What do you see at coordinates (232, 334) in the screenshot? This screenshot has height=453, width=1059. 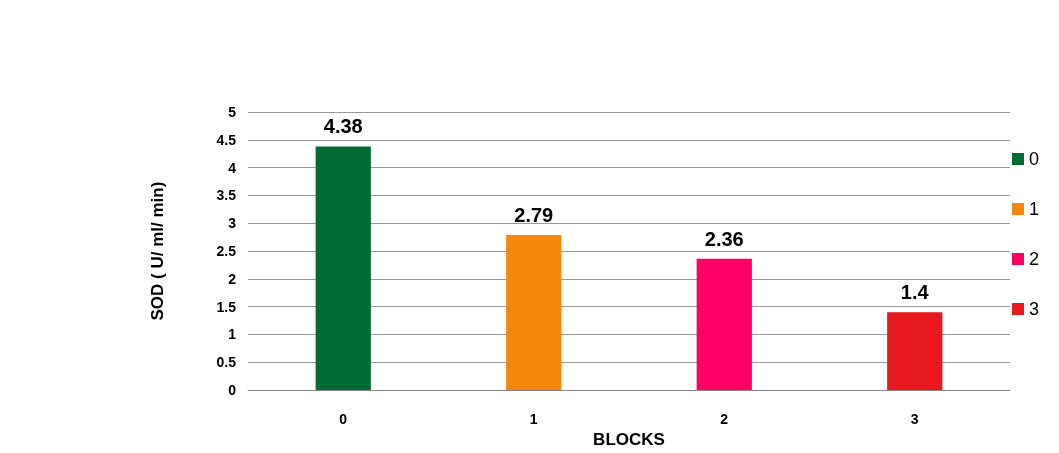 I see `y-tick-label: 1` at bounding box center [232, 334].